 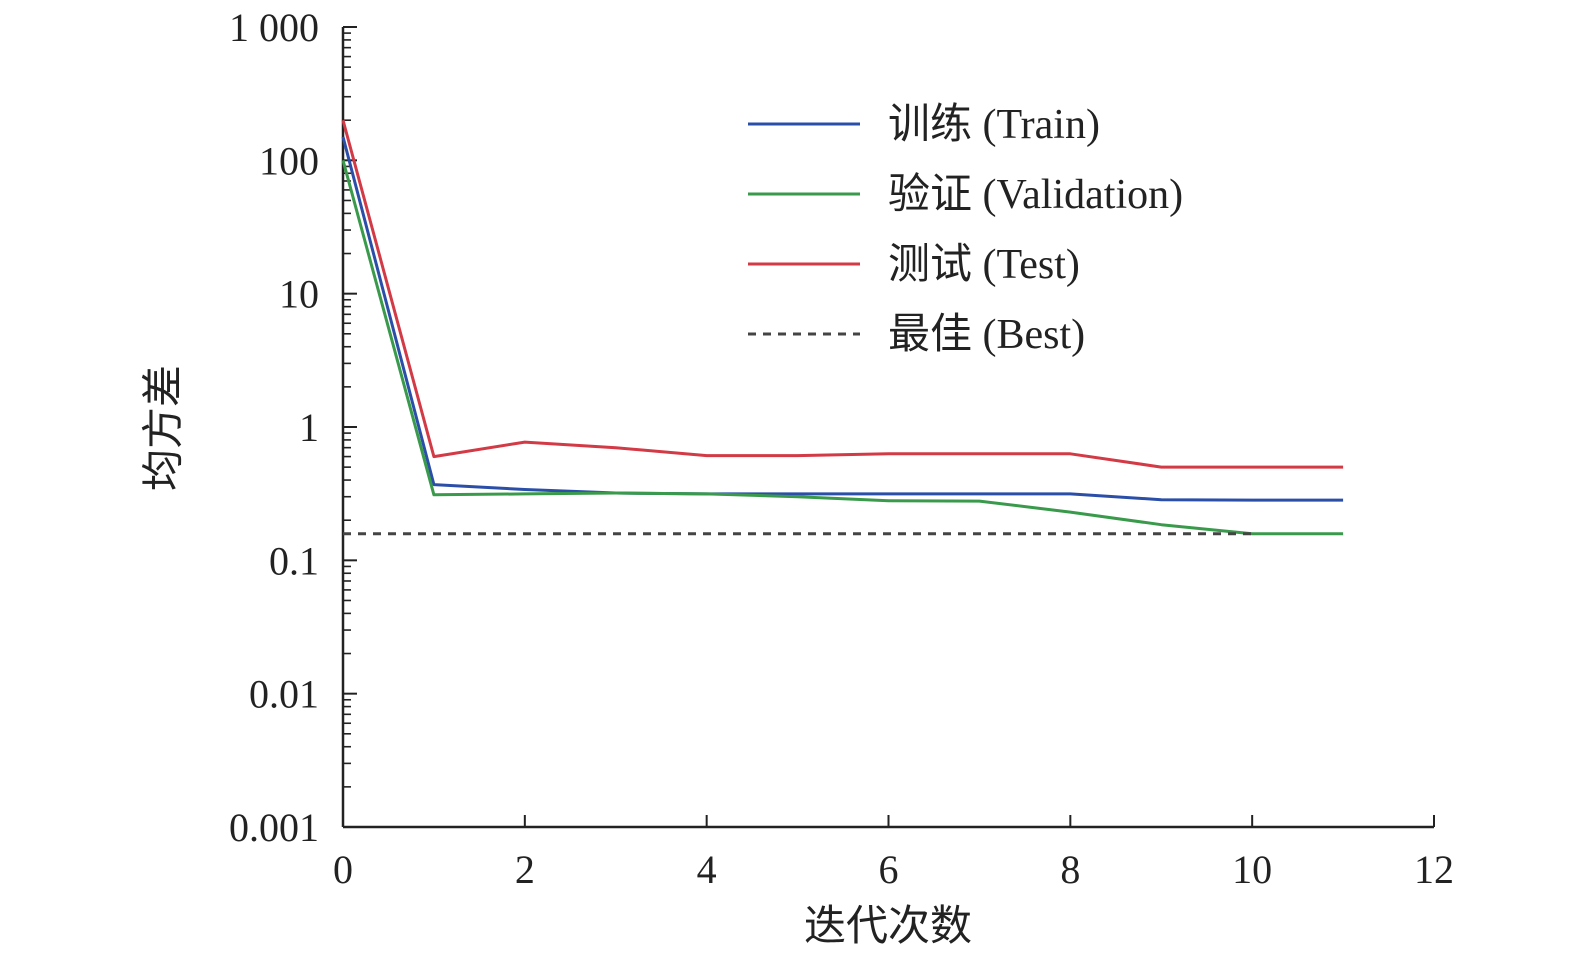 What do you see at coordinates (294, 560) in the screenshot?
I see `y-tick-label: 0.1` at bounding box center [294, 560].